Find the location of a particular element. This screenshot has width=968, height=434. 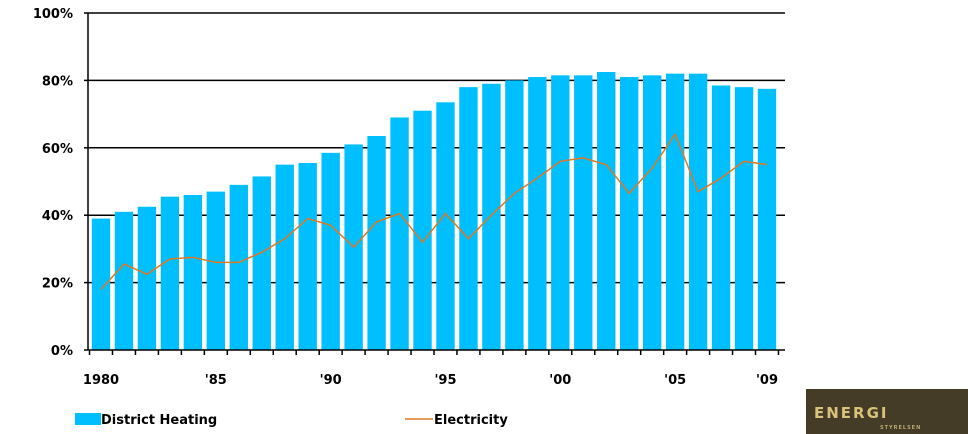

energistyrelsen-logo: ENERGI STYRELSEN is located at coordinates (887, 411).